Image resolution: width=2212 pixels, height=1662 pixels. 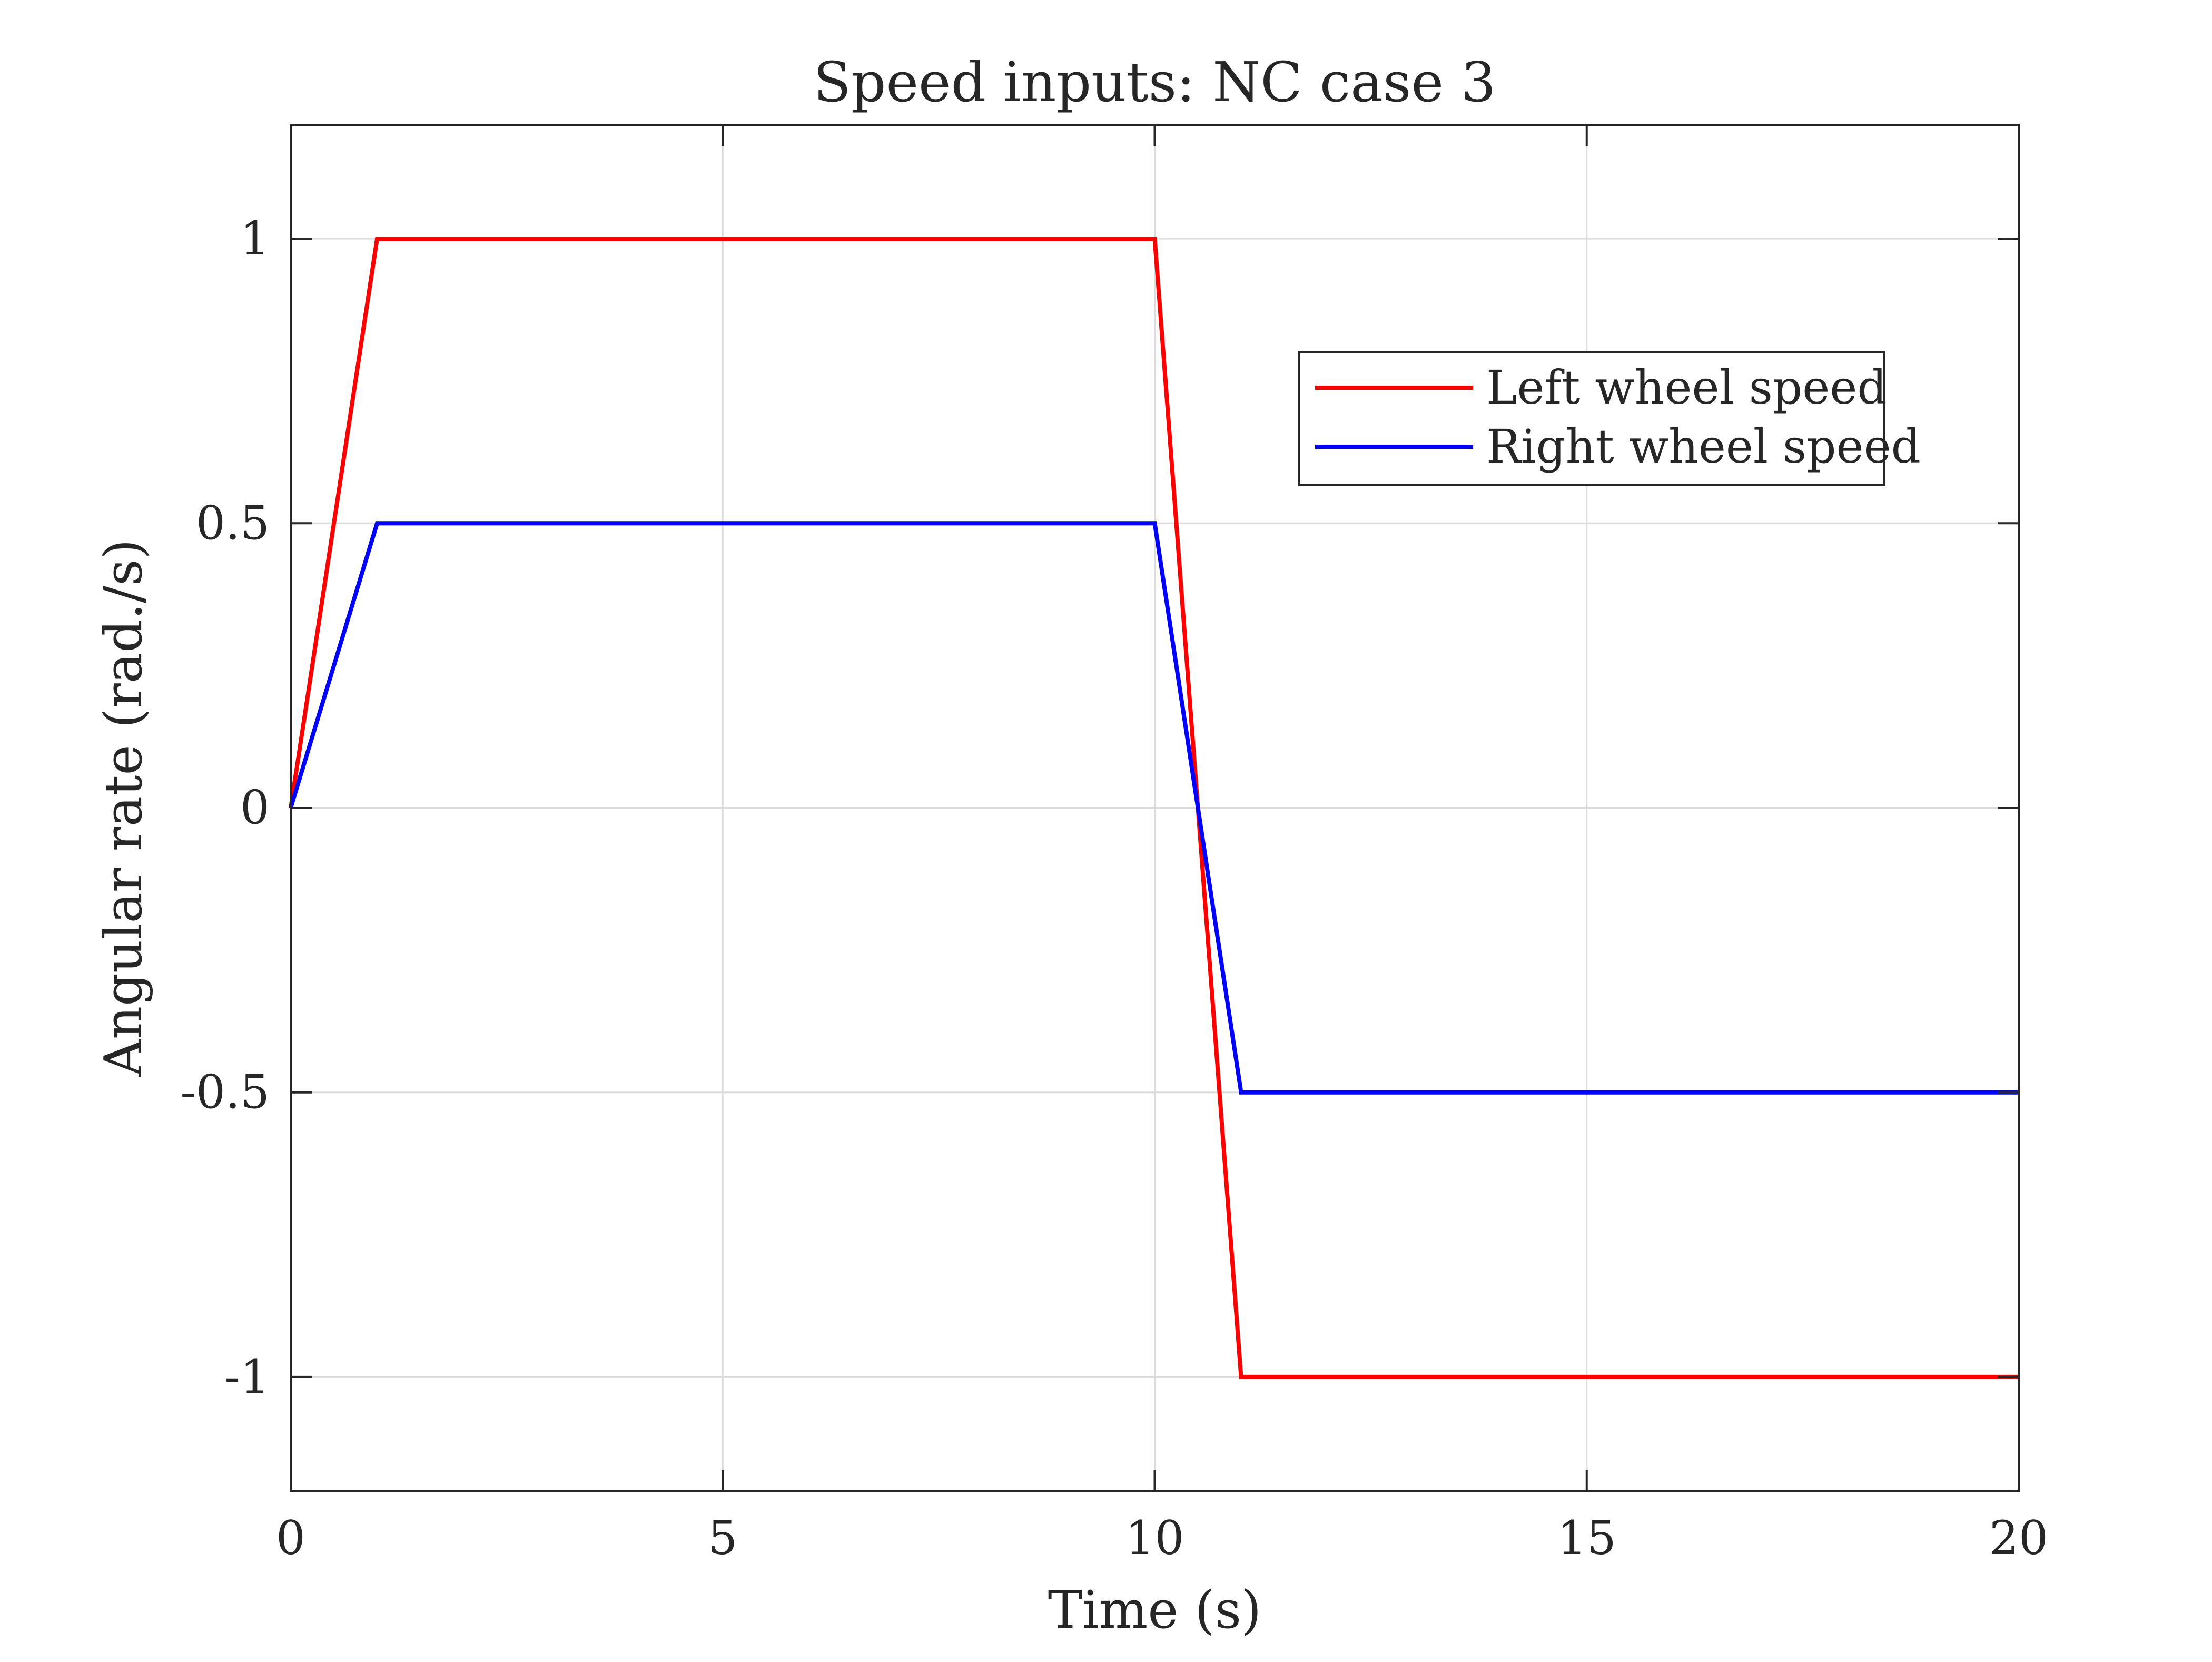 I want to click on y-tick-label: -1, so click(x=247, y=1377).